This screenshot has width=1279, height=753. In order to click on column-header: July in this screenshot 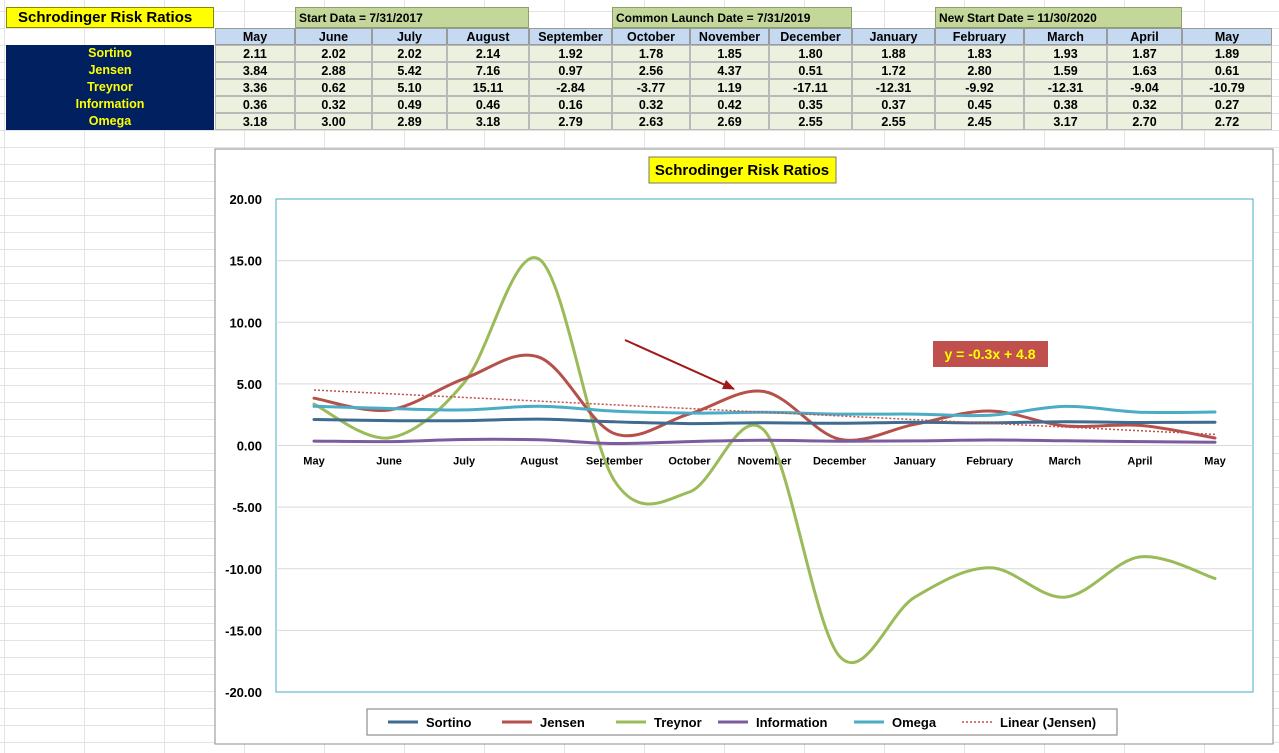, I will do `click(409, 36)`.